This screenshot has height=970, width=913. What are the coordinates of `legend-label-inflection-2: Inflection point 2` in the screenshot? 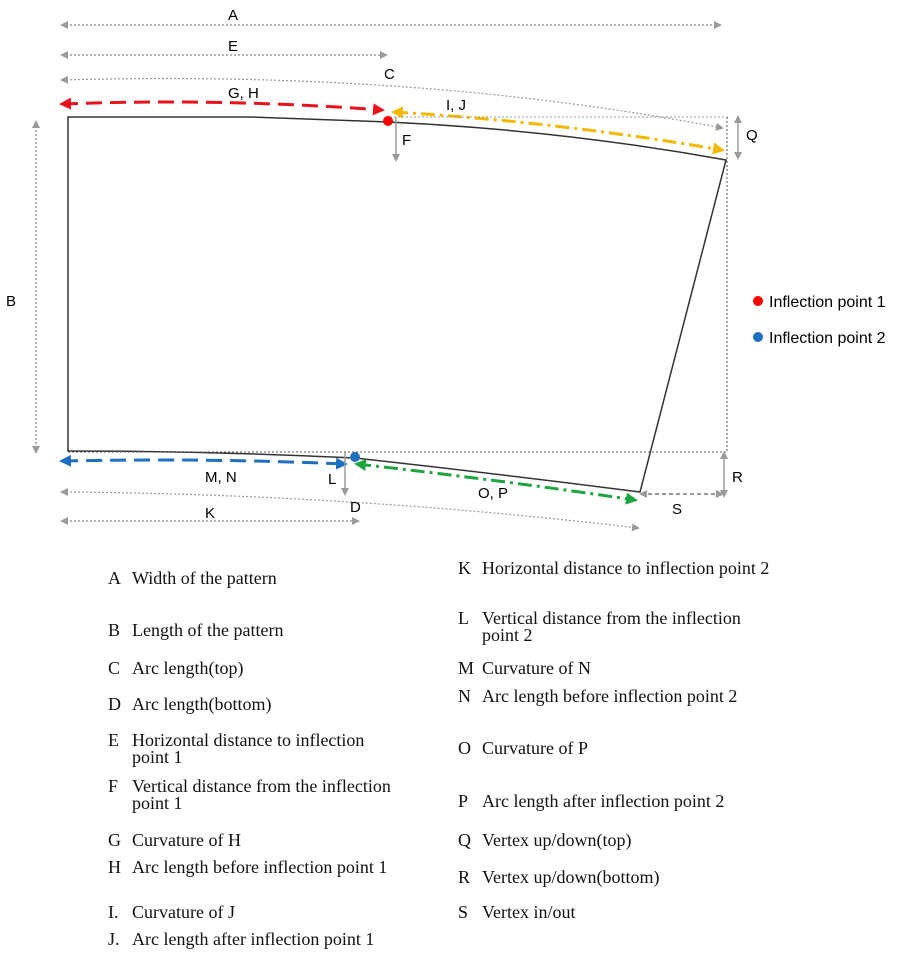 It's located at (827, 338).